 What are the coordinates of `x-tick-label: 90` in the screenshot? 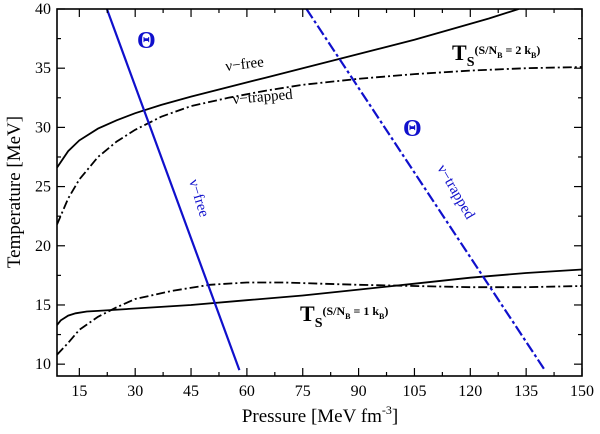 It's located at (359, 391).